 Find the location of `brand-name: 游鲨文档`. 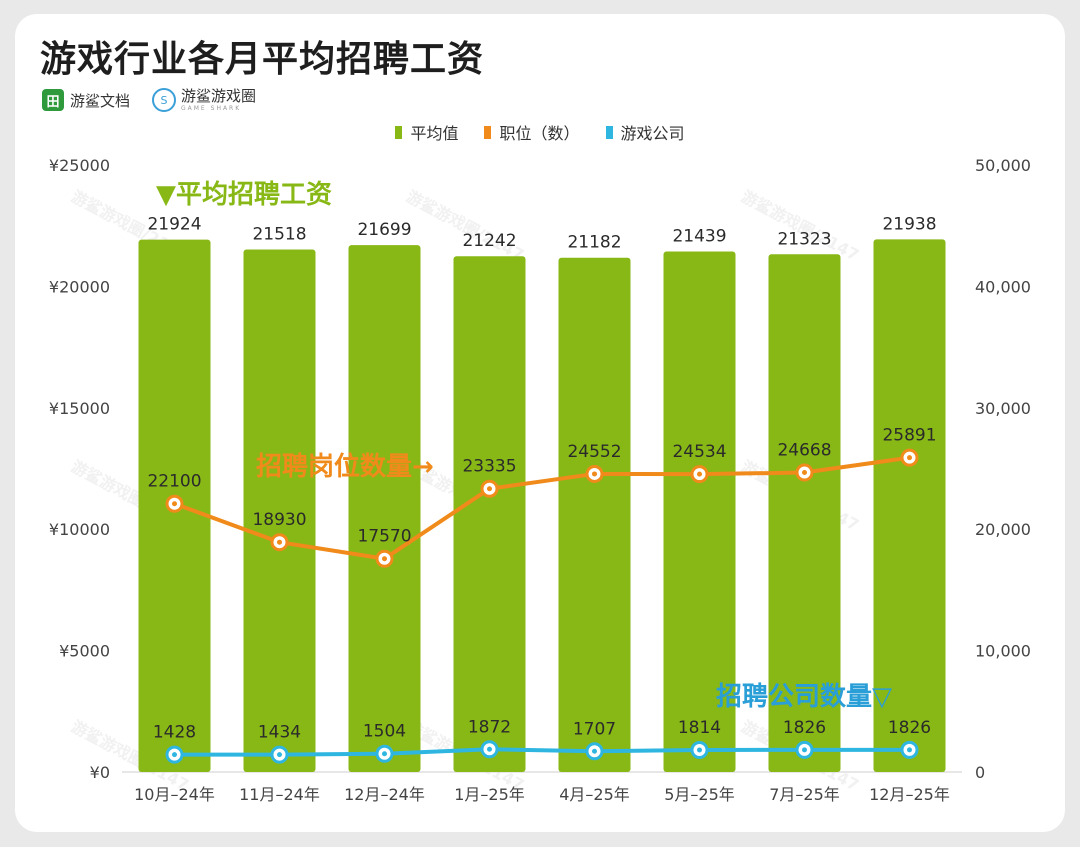

brand-name: 游鲨文档 is located at coordinates (100, 100).